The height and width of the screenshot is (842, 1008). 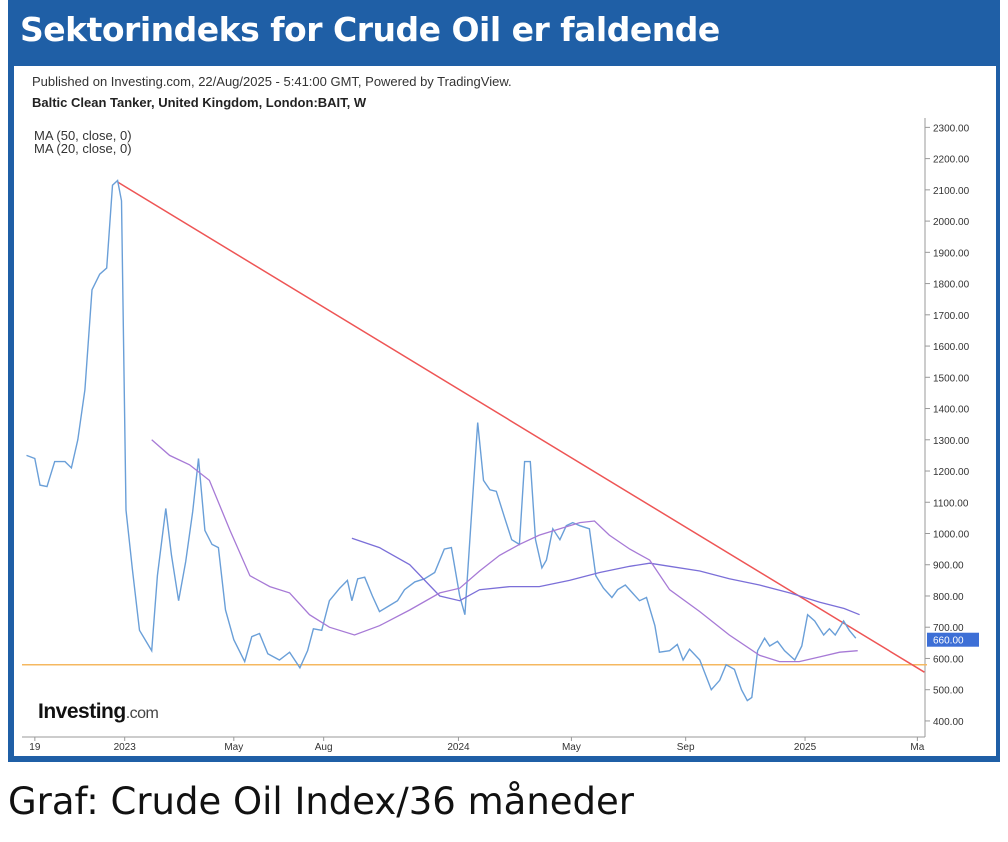 I want to click on last-value-label: 660.00, so click(x=948, y=641).